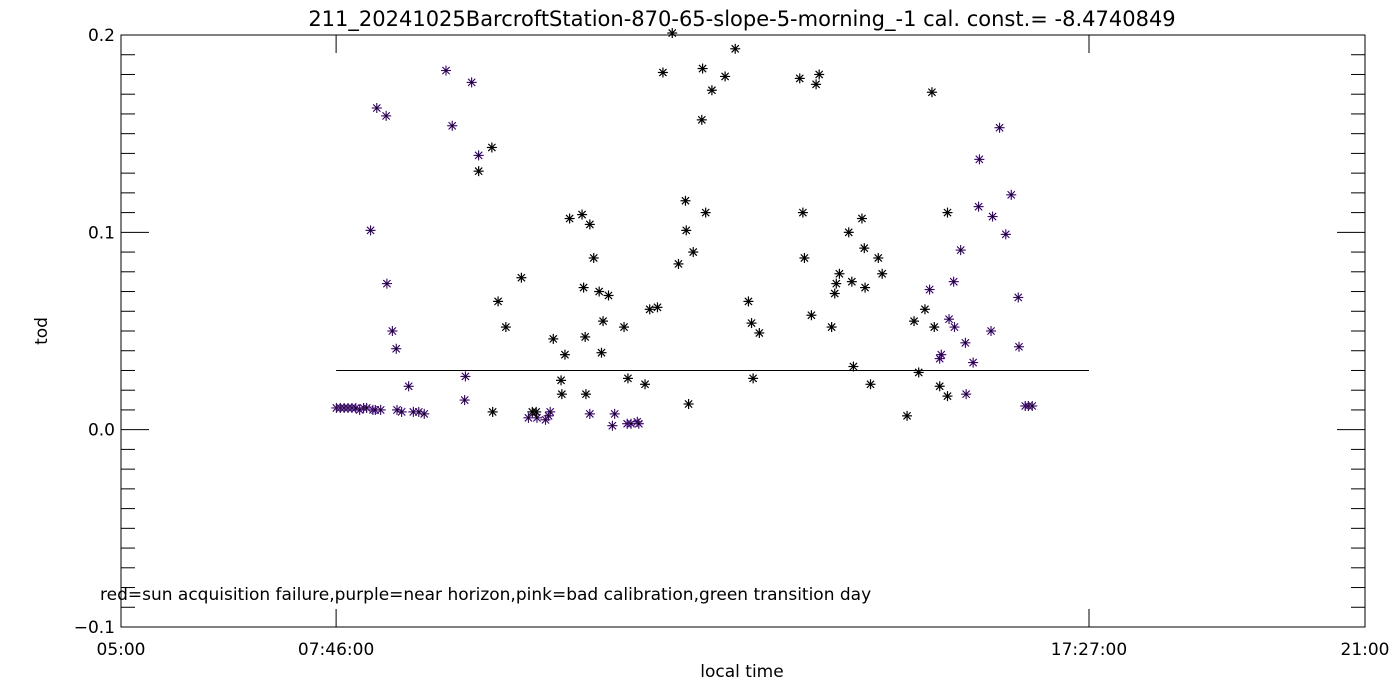 This screenshot has height=700, width=1400. Describe the element at coordinates (336, 650) in the screenshot. I see `x-tick-label: 07:46:00` at that location.